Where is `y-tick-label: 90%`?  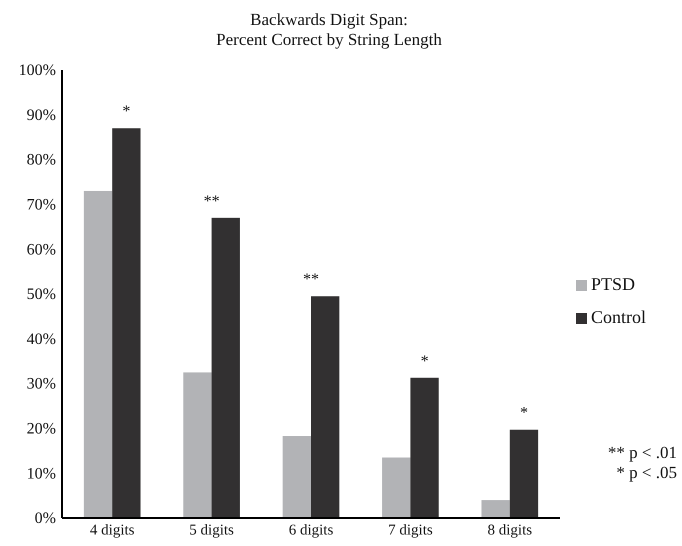
y-tick-label: 90% is located at coordinates (41, 115).